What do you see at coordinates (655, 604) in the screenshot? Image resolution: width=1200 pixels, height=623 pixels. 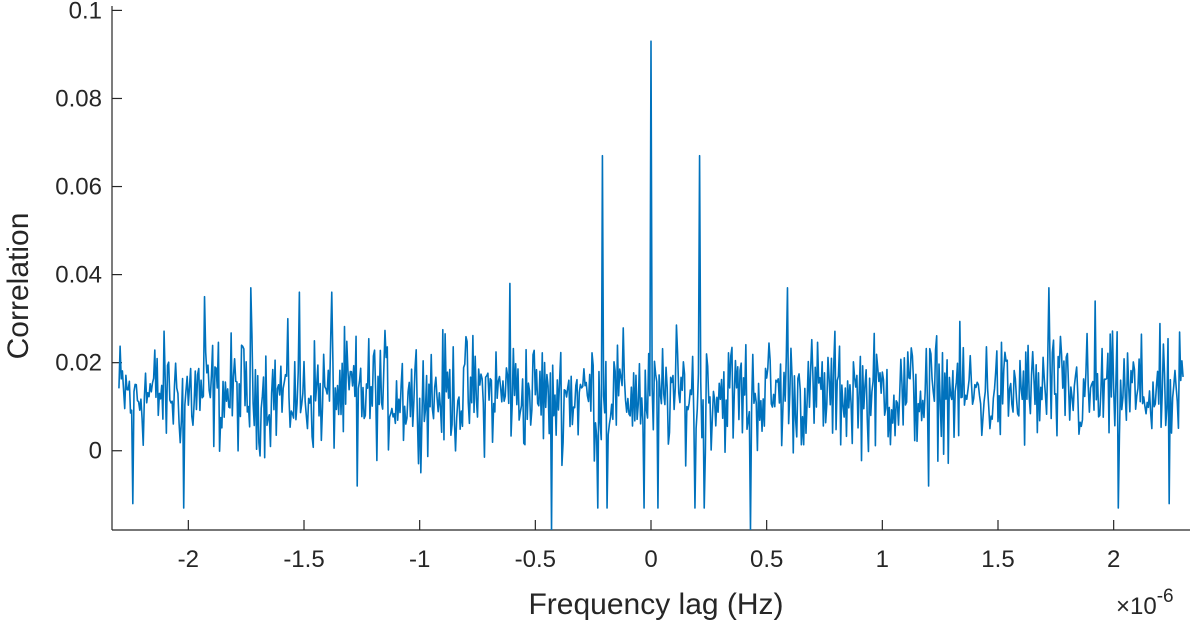 I see `x-axis-label: Frequency lag (Hz)` at bounding box center [655, 604].